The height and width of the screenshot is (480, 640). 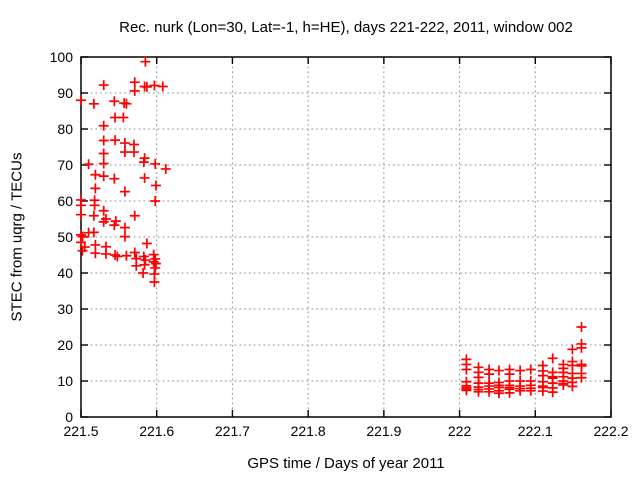 I want to click on y-tick-label: 80, so click(x=65, y=129).